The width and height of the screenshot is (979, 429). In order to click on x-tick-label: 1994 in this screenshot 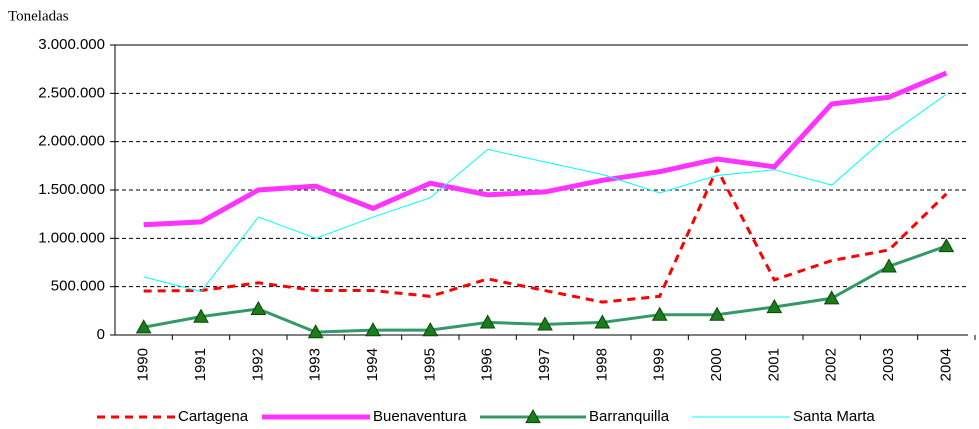, I will do `click(372, 364)`.